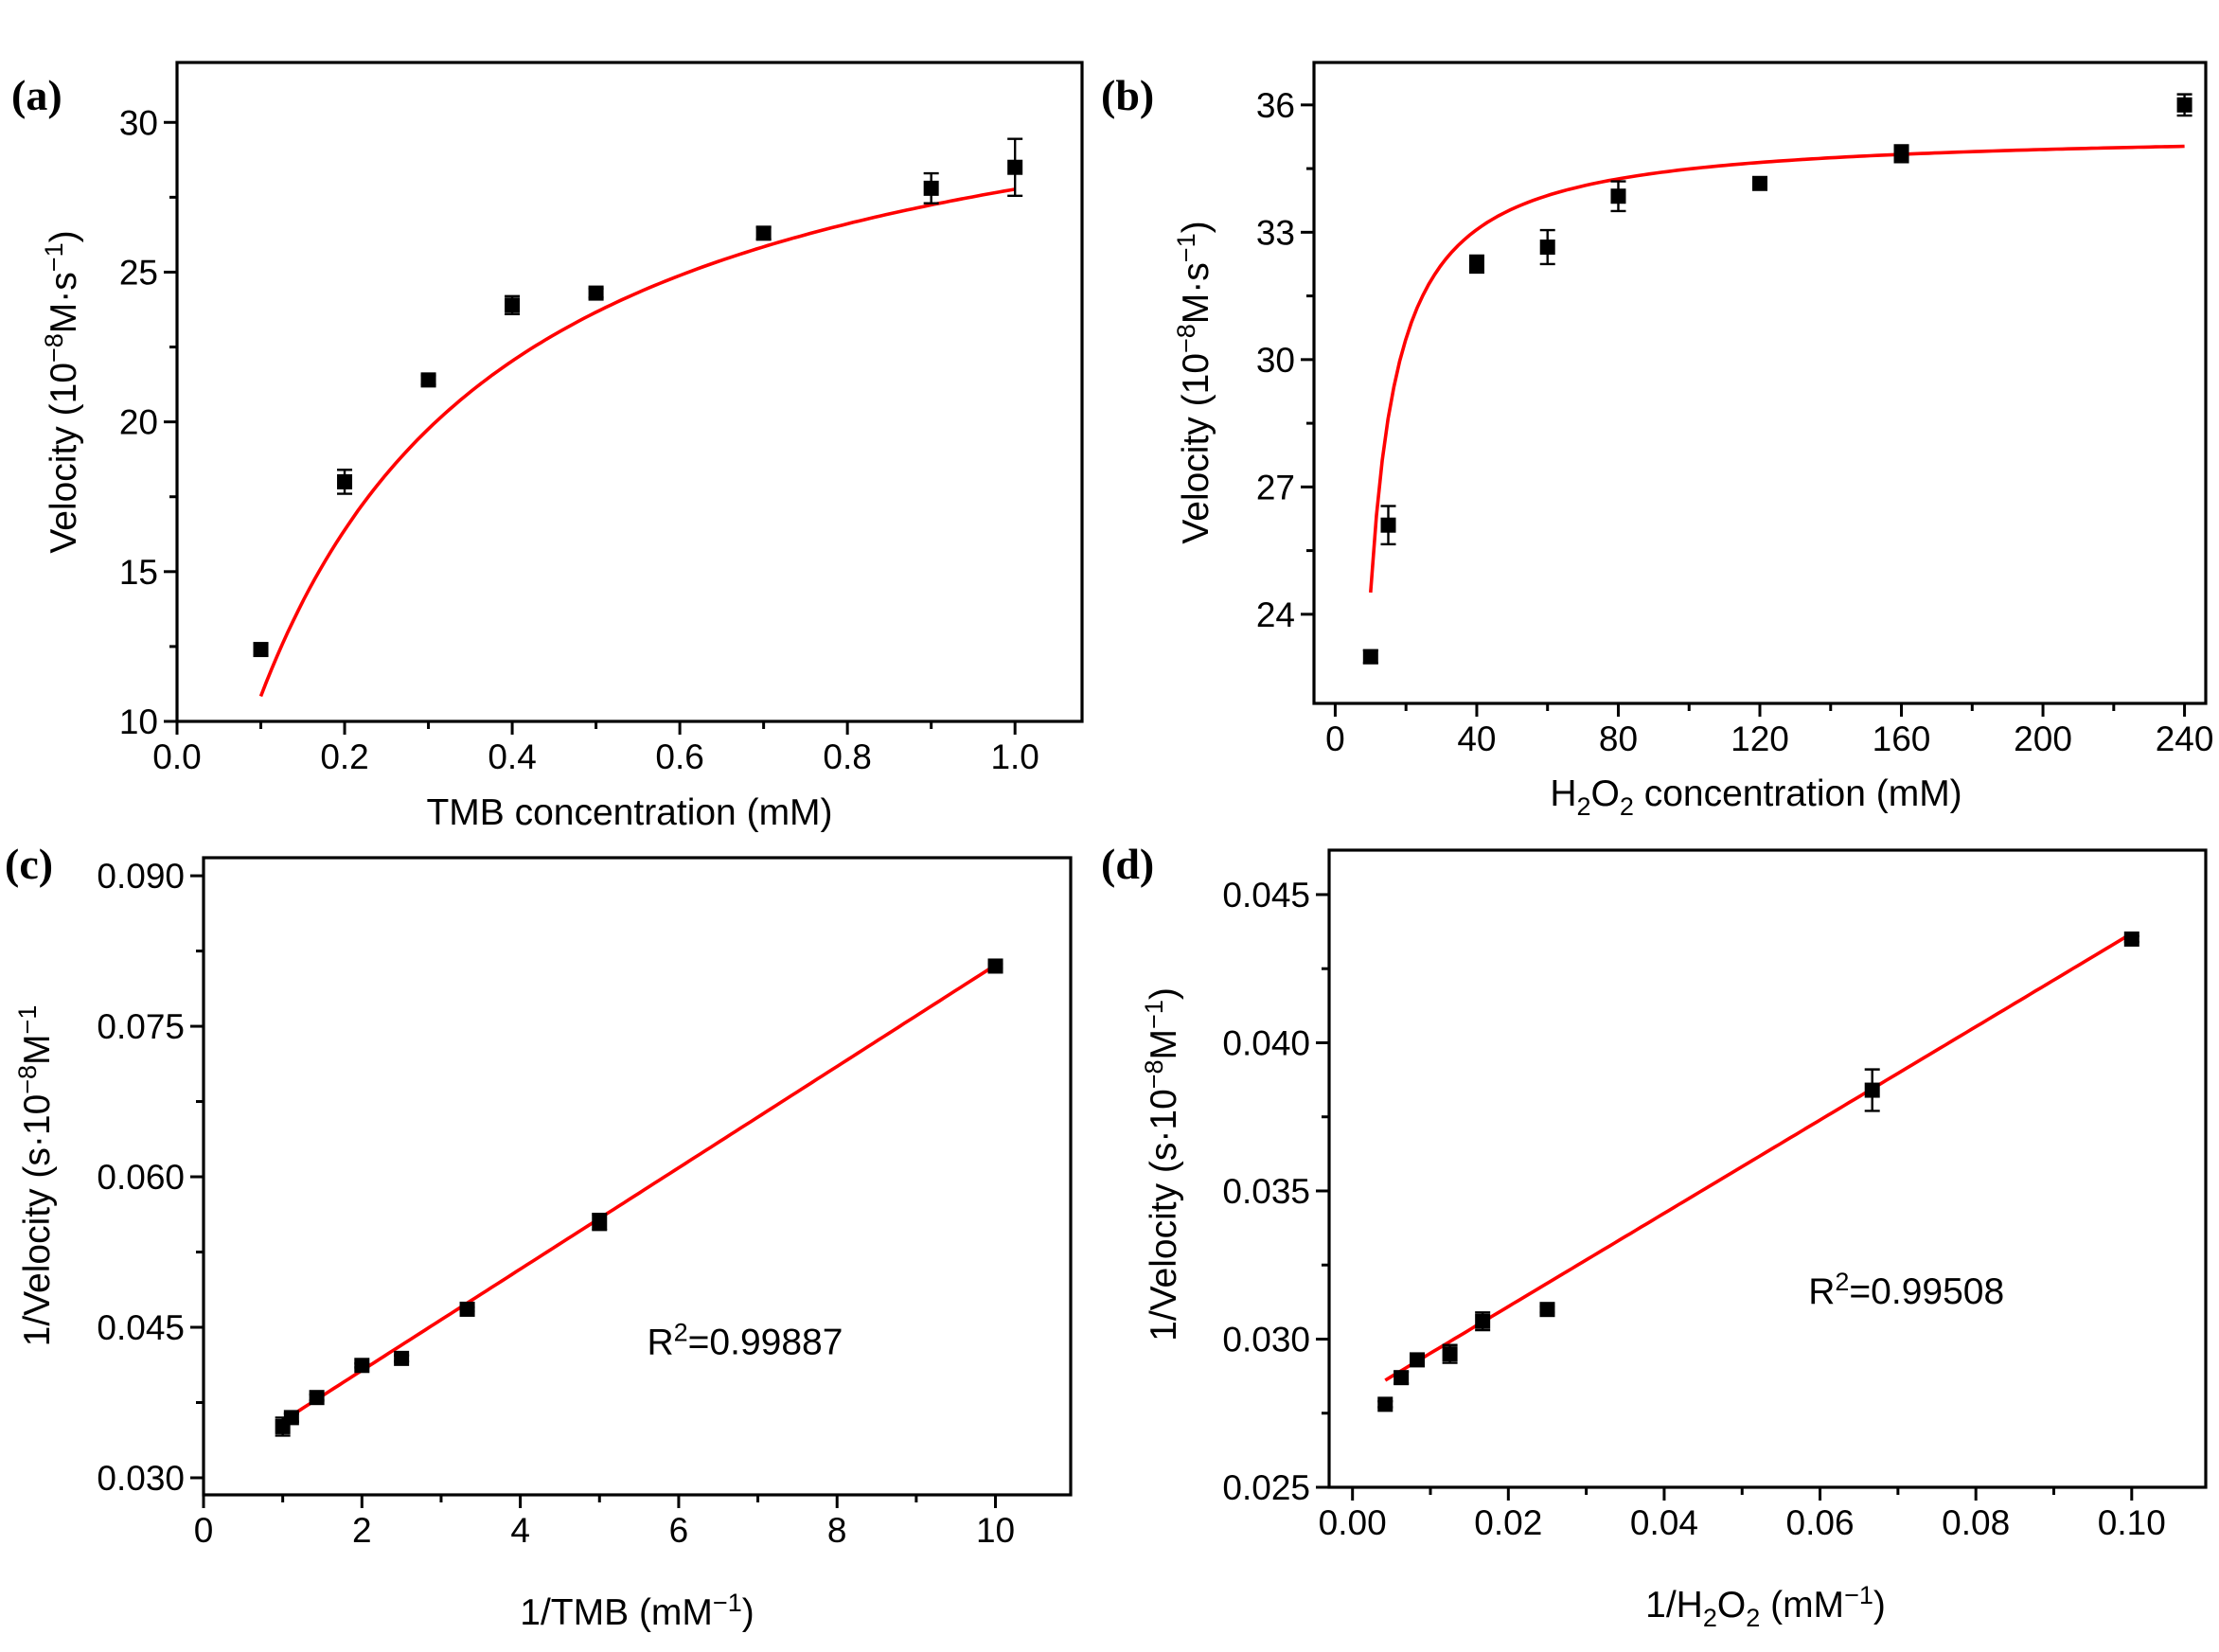  Describe the element at coordinates (62, 391) in the screenshot. I see `panel-a-y-axis-label: Velocity (10−8M·s−1)` at that location.